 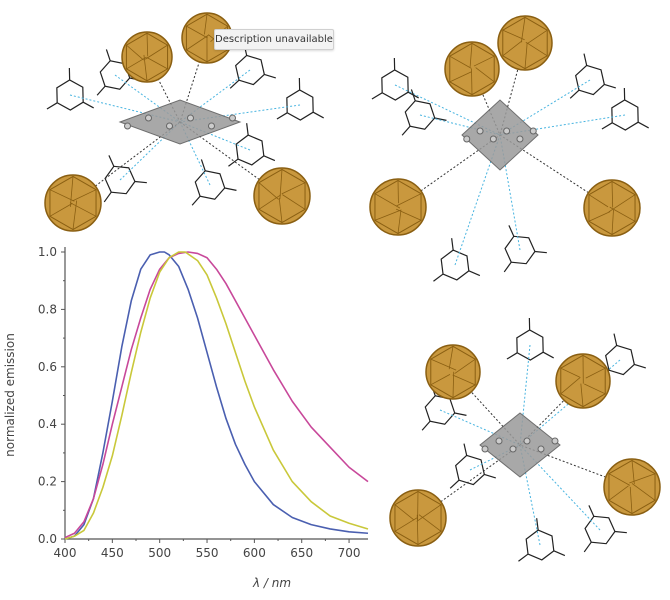 What do you see at coordinates (349, 553) in the screenshot?
I see `x-tick-label: 700` at bounding box center [349, 553].